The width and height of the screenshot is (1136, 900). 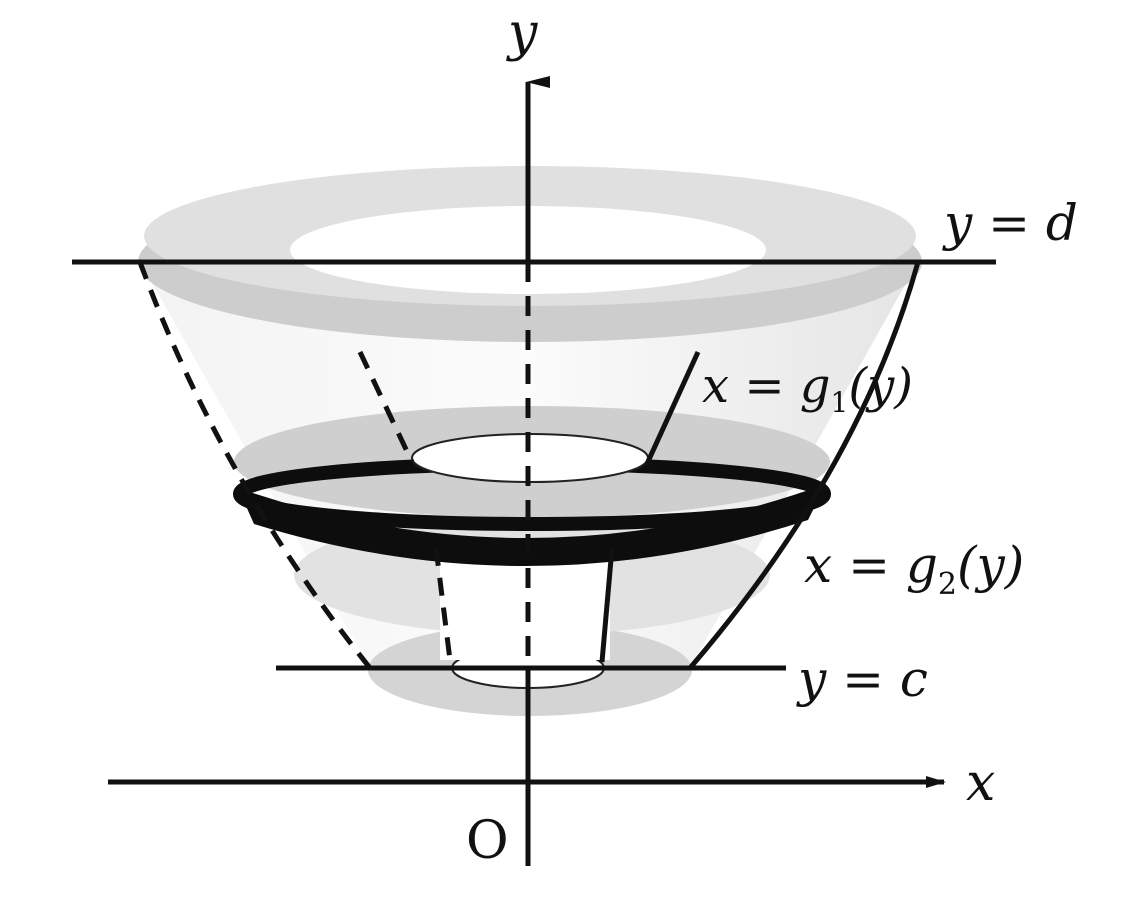 What do you see at coordinates (443, 604) in the screenshot?
I see `inner-curve-left-lower-dashed` at bounding box center [443, 604].